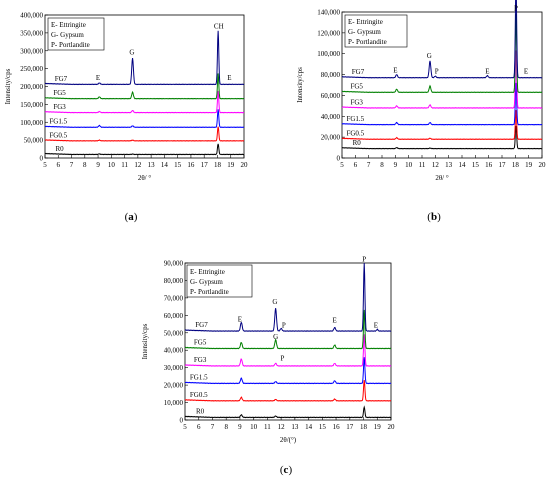 The width and height of the screenshot is (550, 488). What do you see at coordinates (31, 69) in the screenshot?
I see `y-tick-label: 250,000` at bounding box center [31, 69].